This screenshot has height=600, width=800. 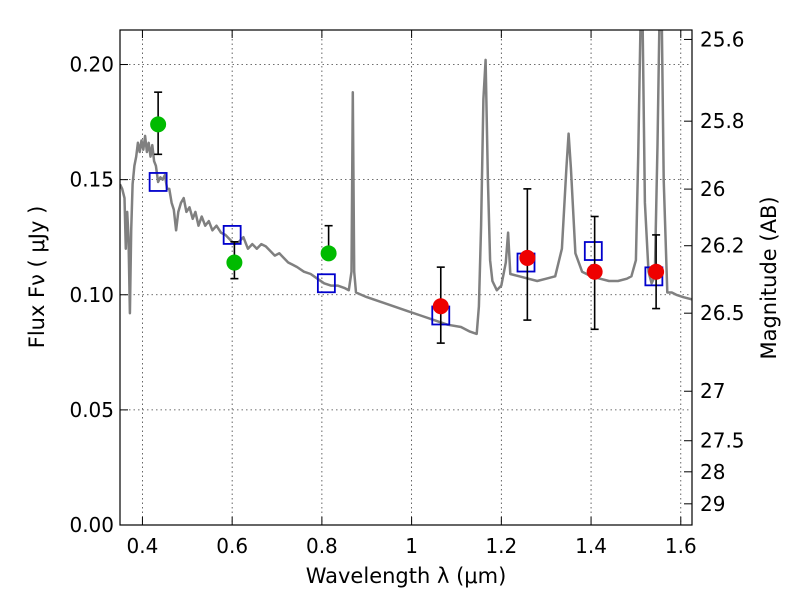 What do you see at coordinates (722, 39) in the screenshot?
I see `y2-tick-label: 25.6` at bounding box center [722, 39].